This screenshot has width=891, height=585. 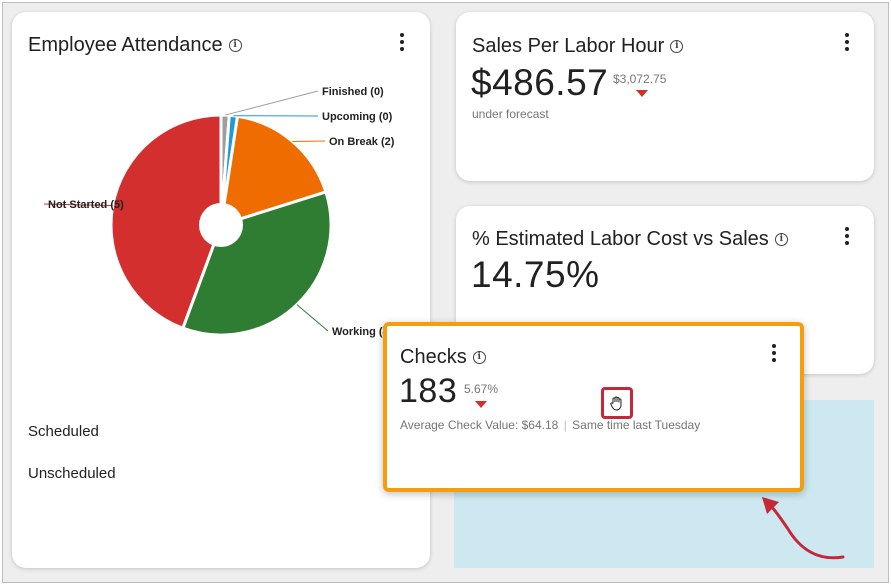 I want to click on pie-center-hole, so click(x=221, y=225).